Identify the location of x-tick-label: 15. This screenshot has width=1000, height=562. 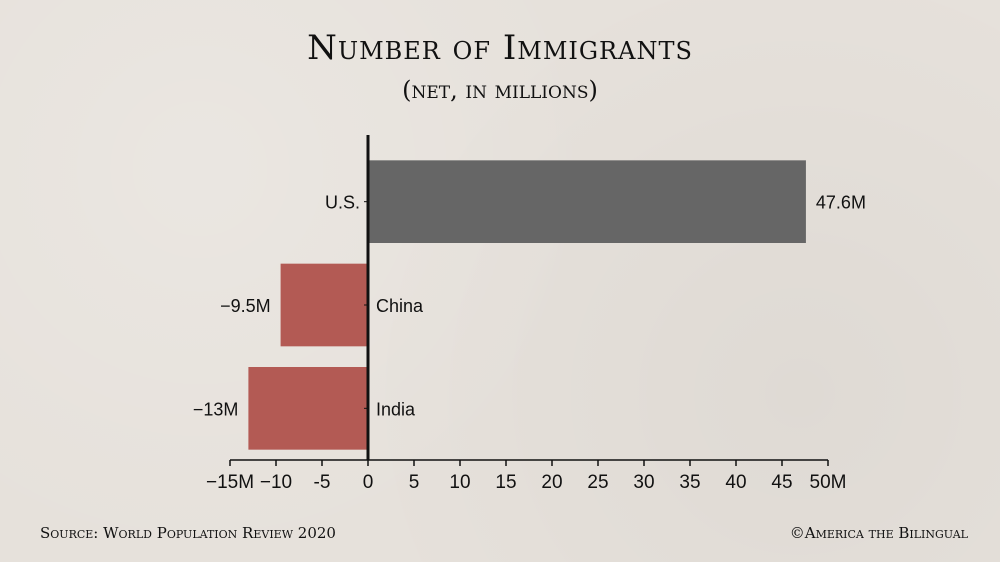
(505, 482).